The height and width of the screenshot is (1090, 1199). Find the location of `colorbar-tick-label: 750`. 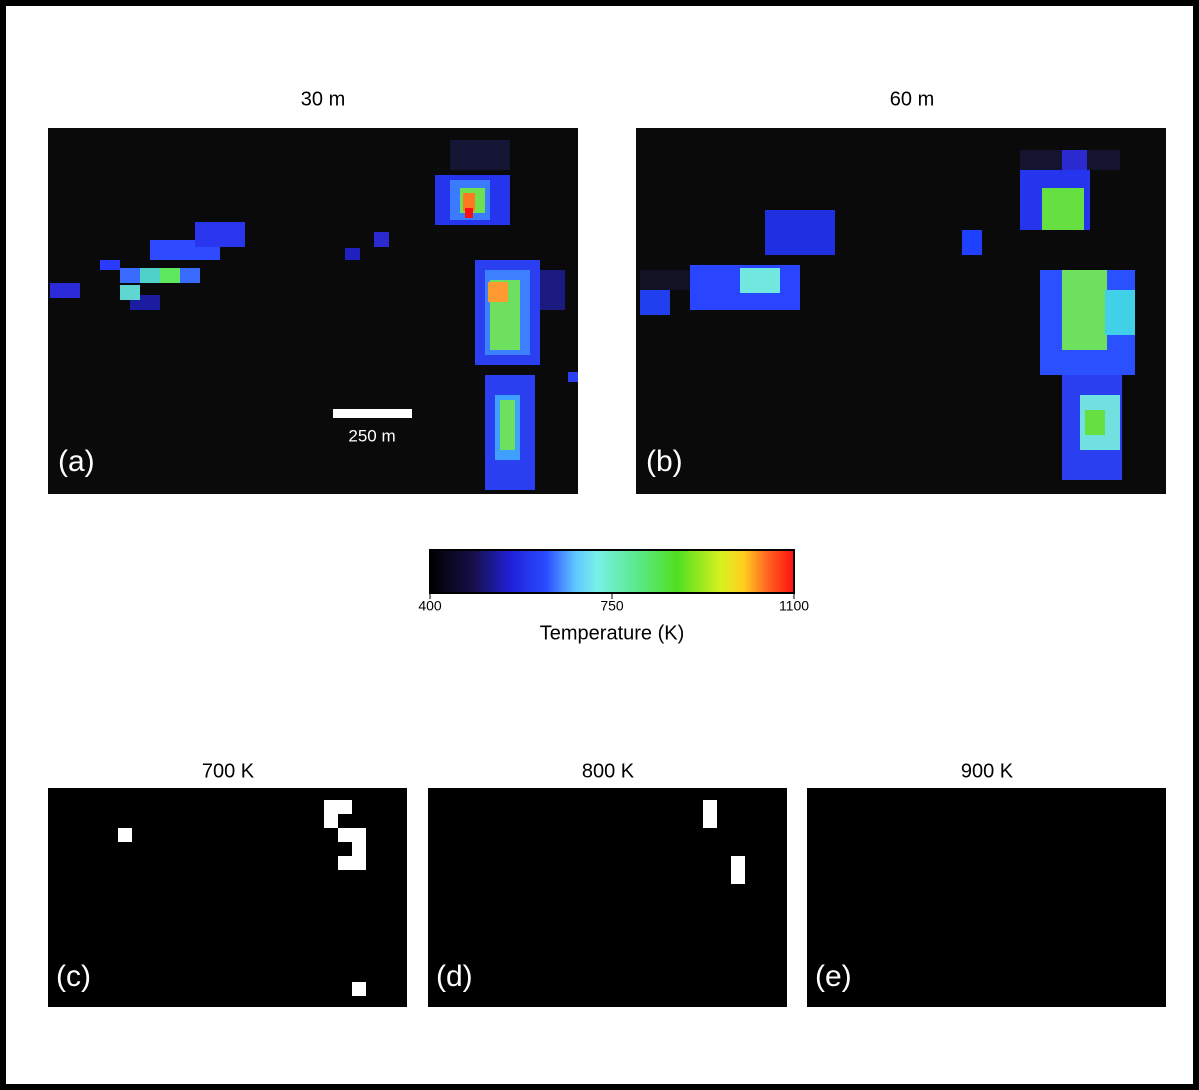

colorbar-tick-label: 750 is located at coordinates (612, 606).